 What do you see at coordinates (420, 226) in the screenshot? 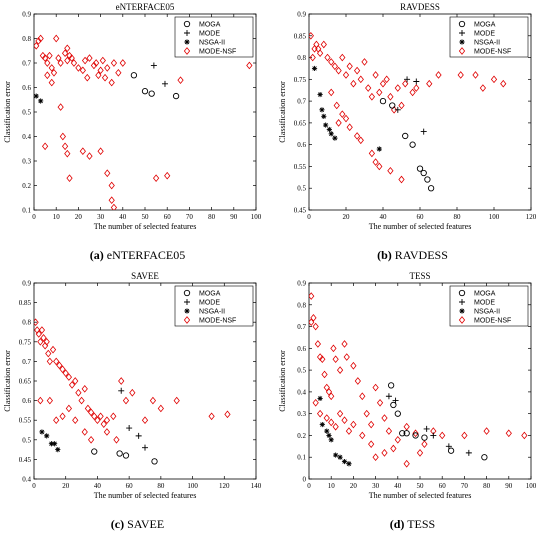
I see `x-axis-label: The number of selected features` at bounding box center [420, 226].